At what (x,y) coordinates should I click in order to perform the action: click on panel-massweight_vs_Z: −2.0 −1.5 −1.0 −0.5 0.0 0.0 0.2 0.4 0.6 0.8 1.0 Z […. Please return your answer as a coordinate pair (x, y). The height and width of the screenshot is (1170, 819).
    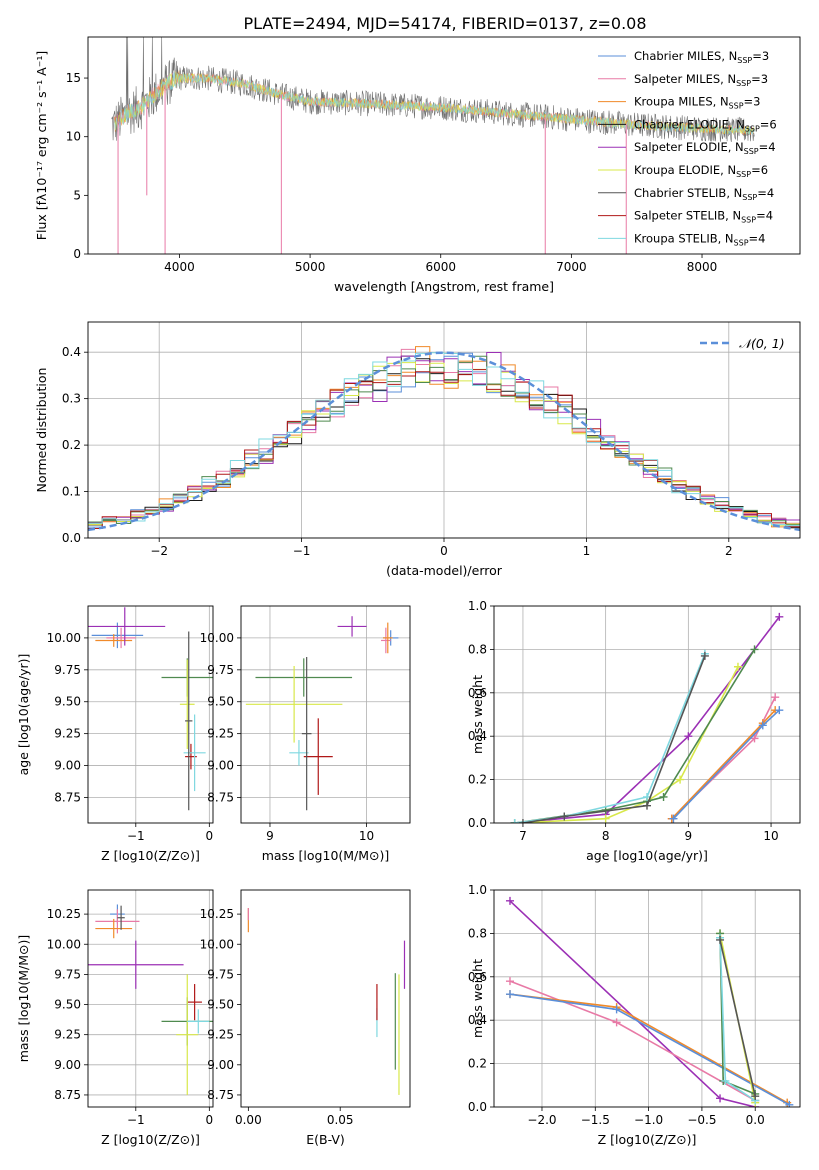
    Looking at the image, I should click on (634, 1015).